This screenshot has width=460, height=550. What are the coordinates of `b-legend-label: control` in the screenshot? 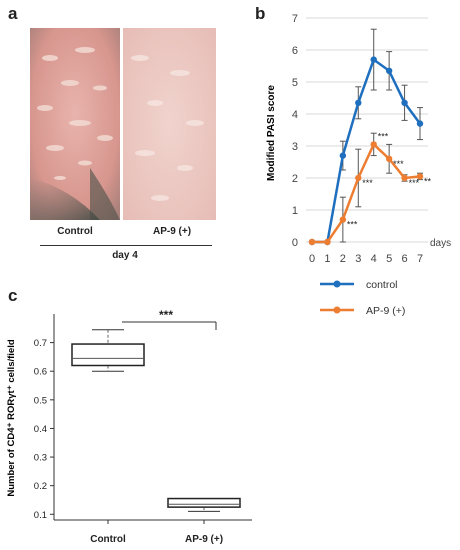 It's located at (382, 285).